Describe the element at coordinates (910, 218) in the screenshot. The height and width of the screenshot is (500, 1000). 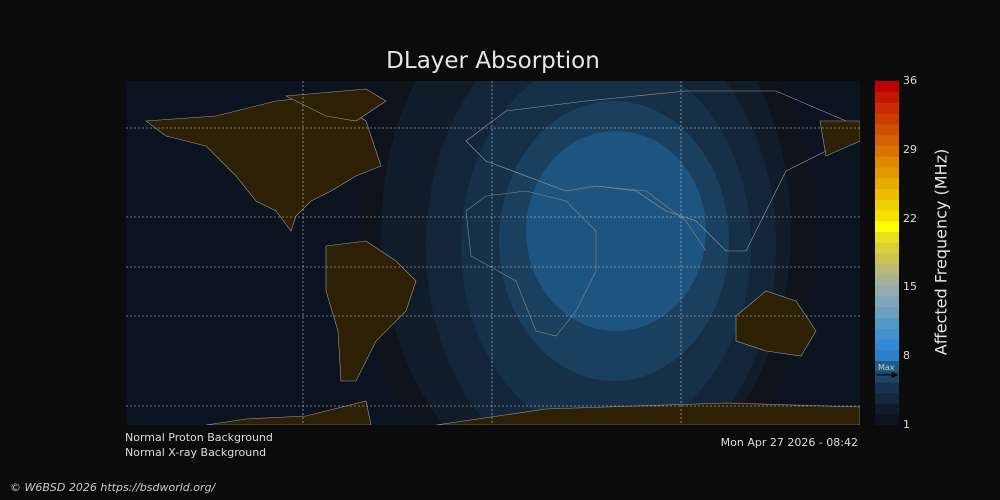
I see `colorbar-tick: 22` at that location.